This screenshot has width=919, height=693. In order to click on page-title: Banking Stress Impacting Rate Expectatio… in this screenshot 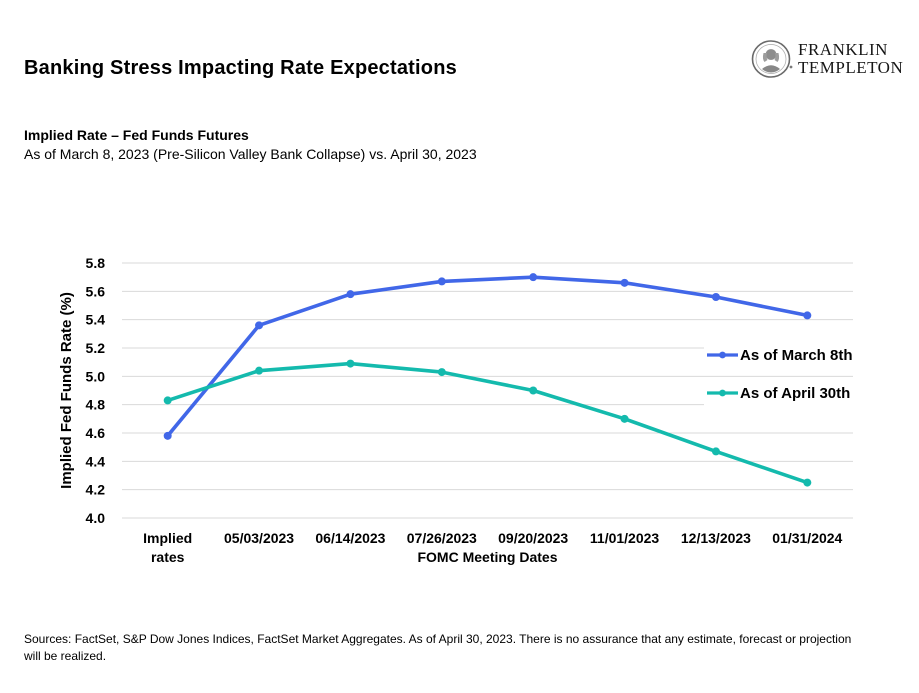, I will do `click(240, 68)`.